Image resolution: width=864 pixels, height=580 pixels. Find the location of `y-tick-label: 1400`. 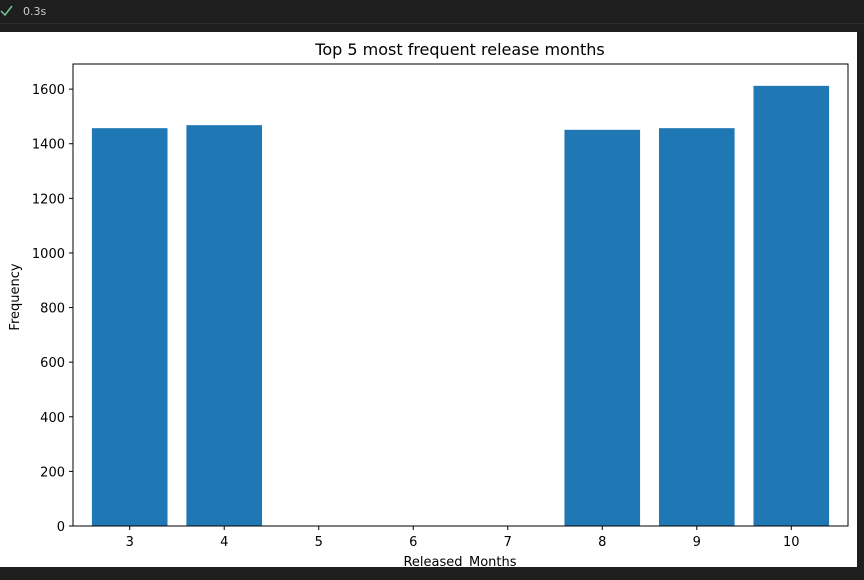

y-tick-label: 1400 is located at coordinates (48, 145).